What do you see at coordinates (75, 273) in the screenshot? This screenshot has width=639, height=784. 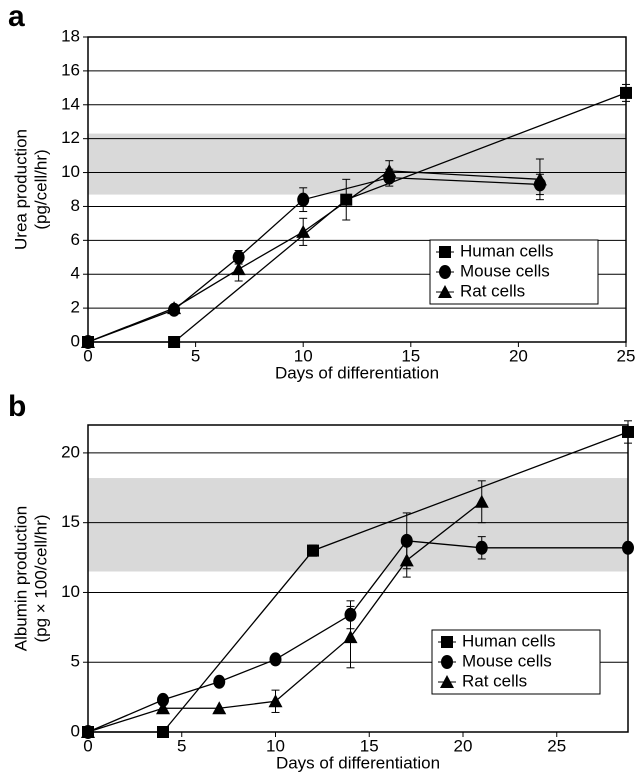 I see `y-tick-label: 4` at bounding box center [75, 273].